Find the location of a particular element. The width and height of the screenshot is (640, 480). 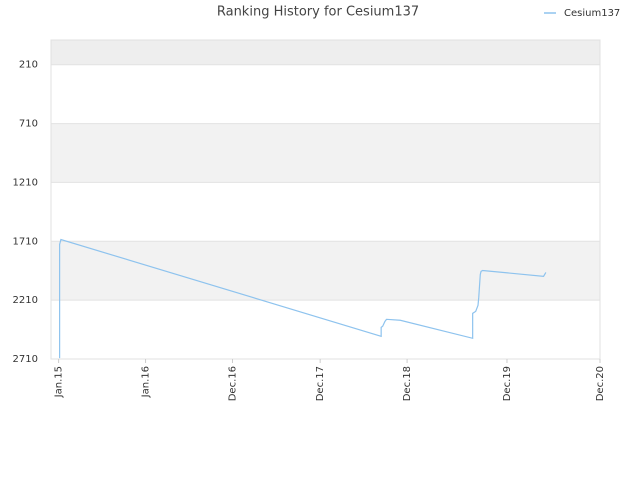

y-tick-label: 2210 is located at coordinates (25, 300).